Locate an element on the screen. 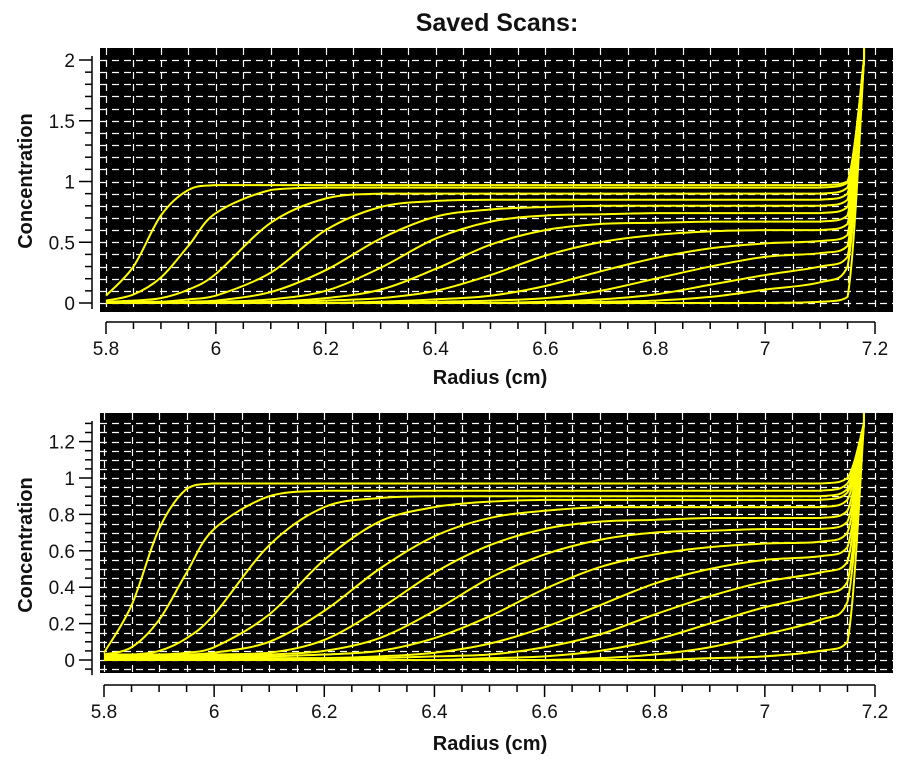  y-tick-label: 0.4 is located at coordinates (62, 588).